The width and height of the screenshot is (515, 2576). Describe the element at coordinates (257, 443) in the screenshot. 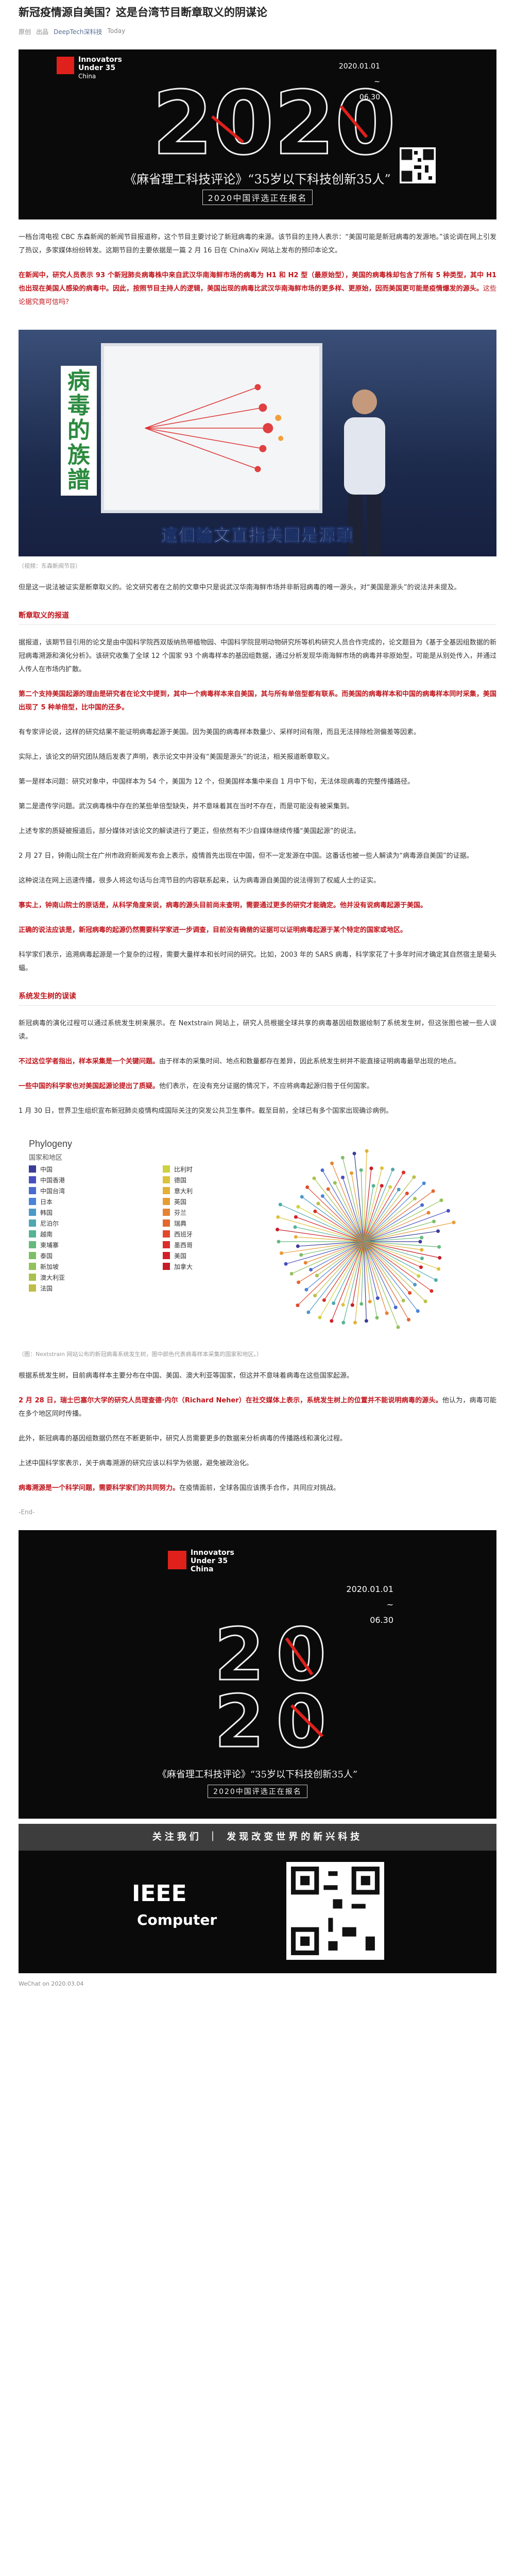

I see `tv-screenshot: 病毒的族譜 這個論文直指美國是源頭` at that location.